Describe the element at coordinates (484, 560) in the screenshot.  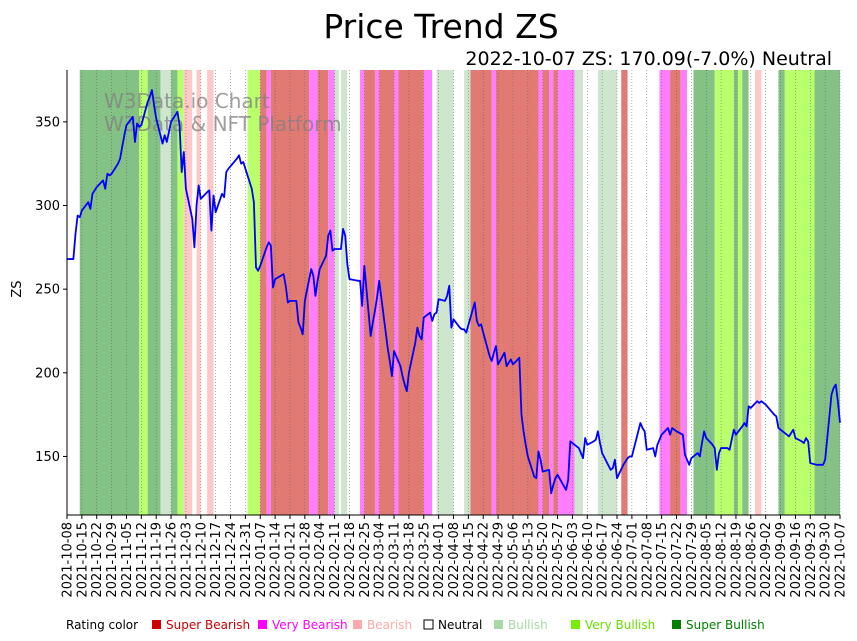
I see `x-tick-label-28: 2022-04-22` at that location.